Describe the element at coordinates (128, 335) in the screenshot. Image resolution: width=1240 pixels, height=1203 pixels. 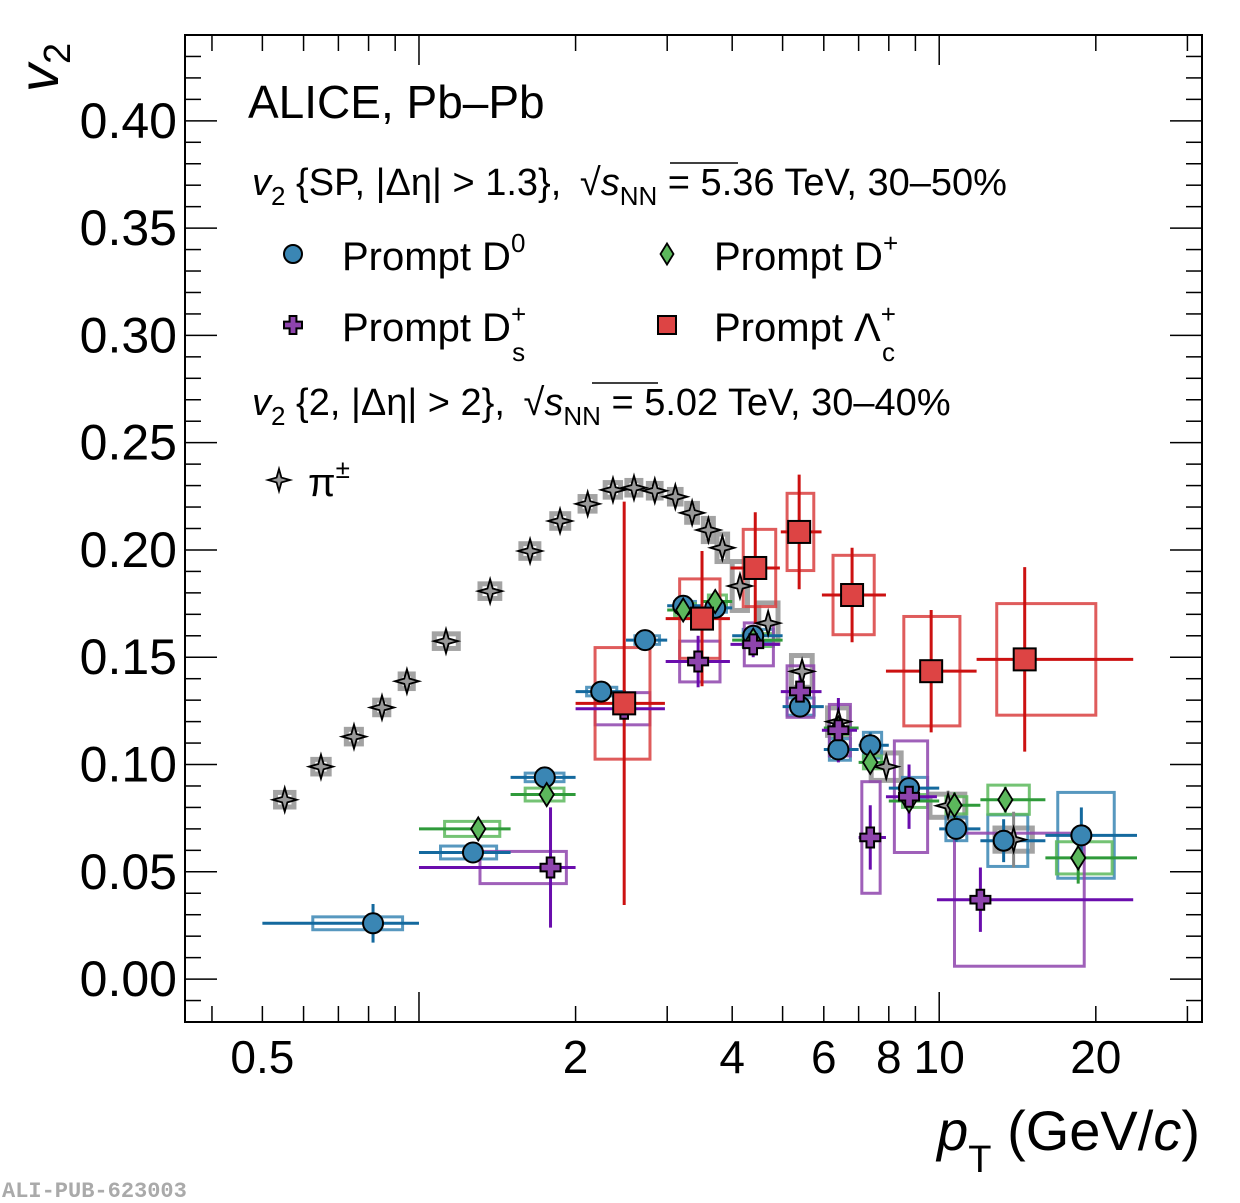
I see `y-tick-label: 0.30` at that location.